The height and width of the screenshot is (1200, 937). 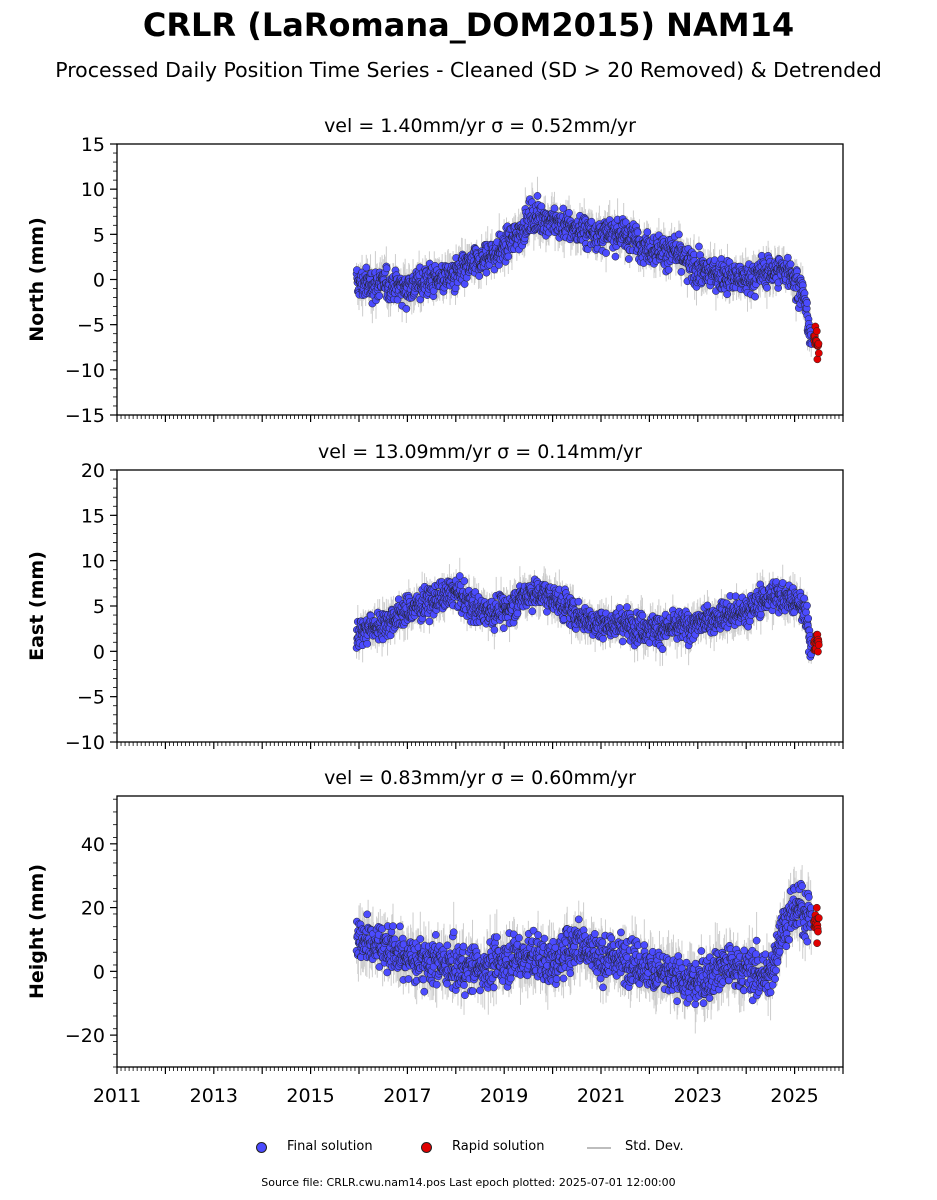 I want to click on y-tick-label: −15, so click(x=85, y=416).